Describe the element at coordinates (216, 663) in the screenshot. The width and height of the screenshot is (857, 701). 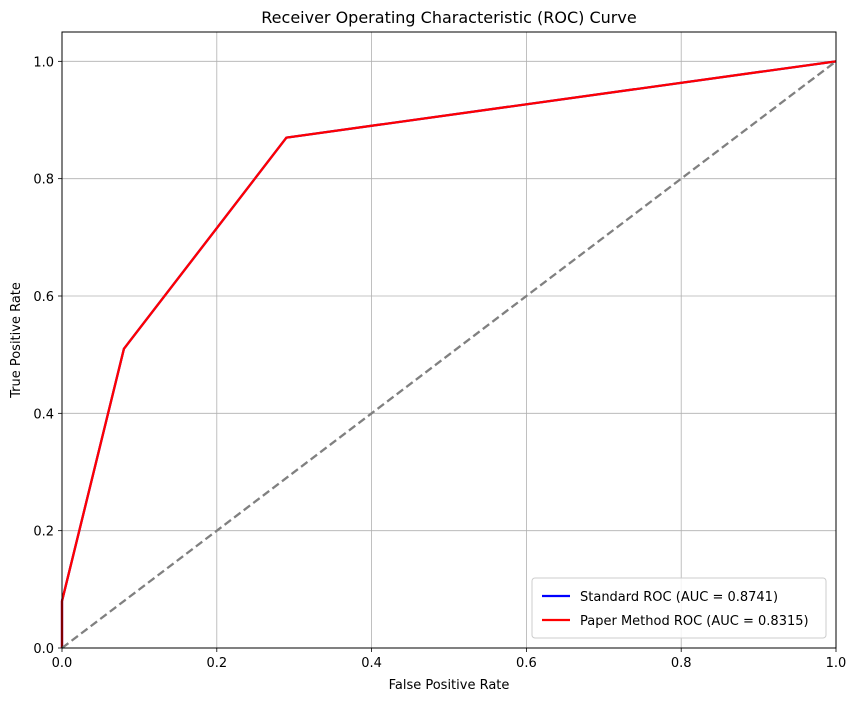
I see `x-tick-label: 0.2` at that location.